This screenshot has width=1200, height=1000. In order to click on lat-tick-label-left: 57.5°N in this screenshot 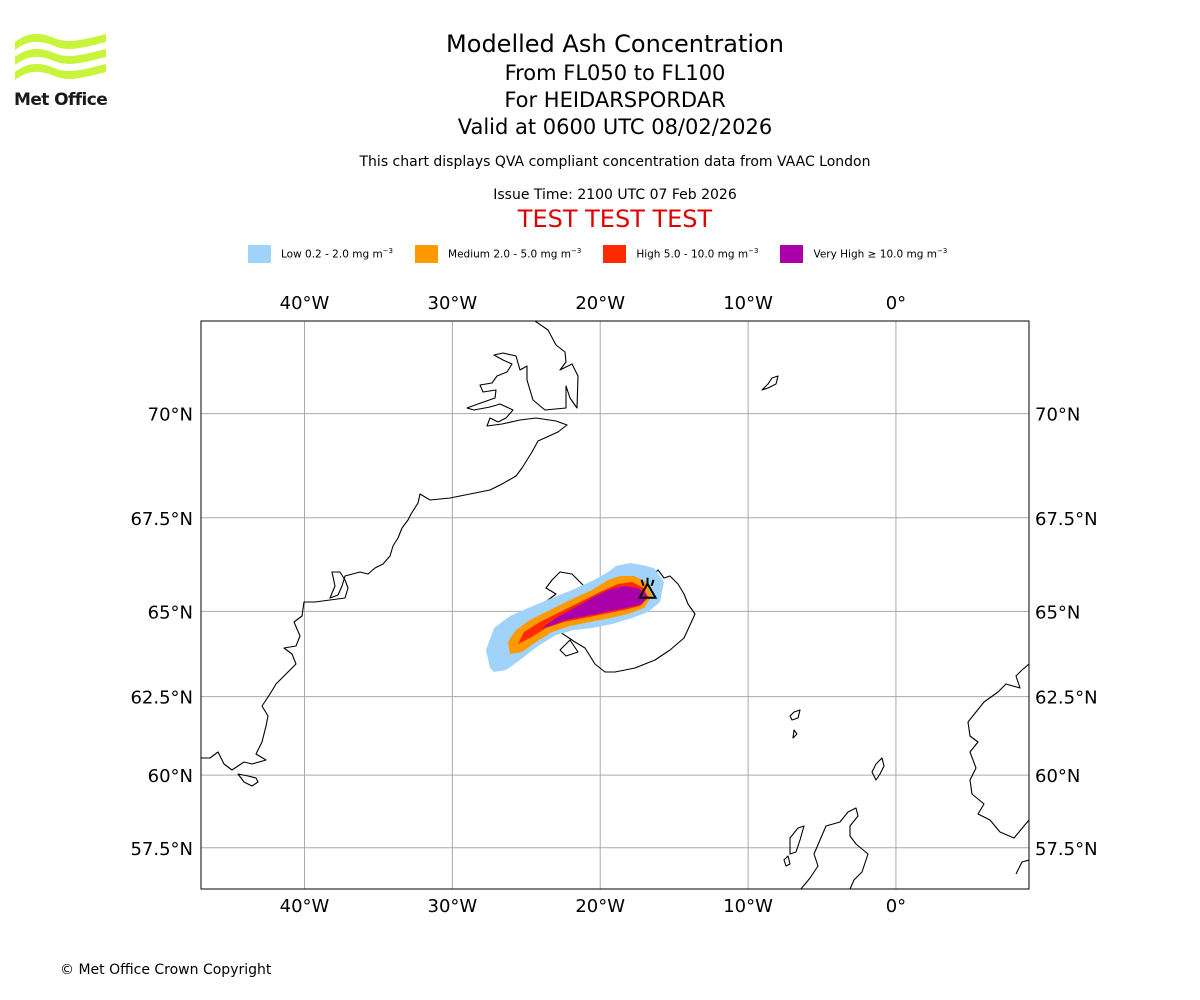, I will do `click(161, 849)`.